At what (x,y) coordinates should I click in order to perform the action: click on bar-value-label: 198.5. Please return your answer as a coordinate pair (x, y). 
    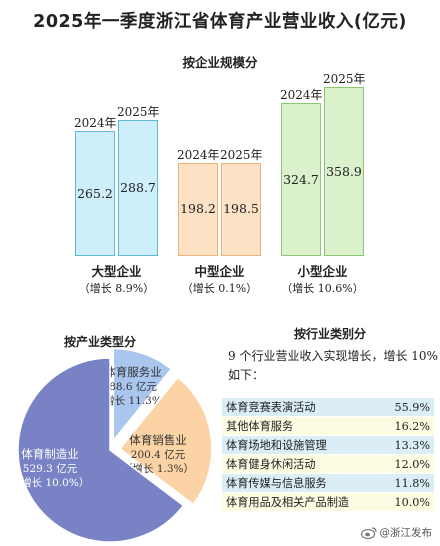
    Looking at the image, I should click on (241, 209).